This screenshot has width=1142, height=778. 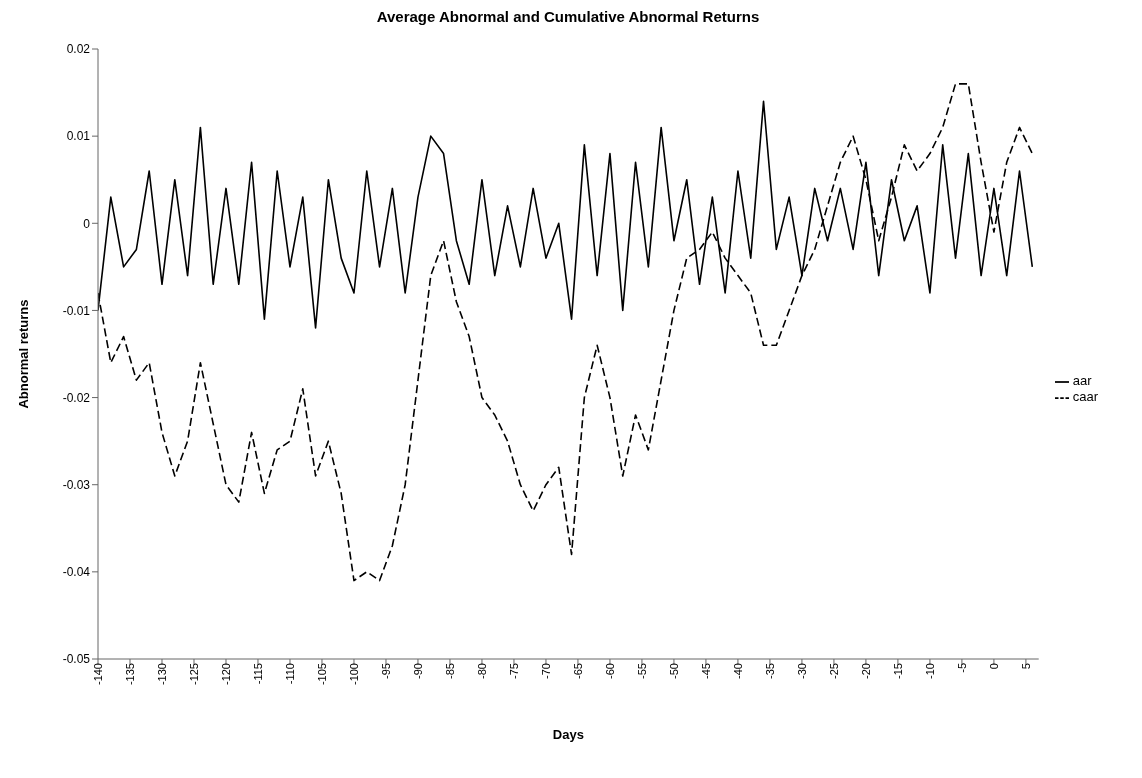 I want to click on x-tick-label: -15, so click(x=897, y=671).